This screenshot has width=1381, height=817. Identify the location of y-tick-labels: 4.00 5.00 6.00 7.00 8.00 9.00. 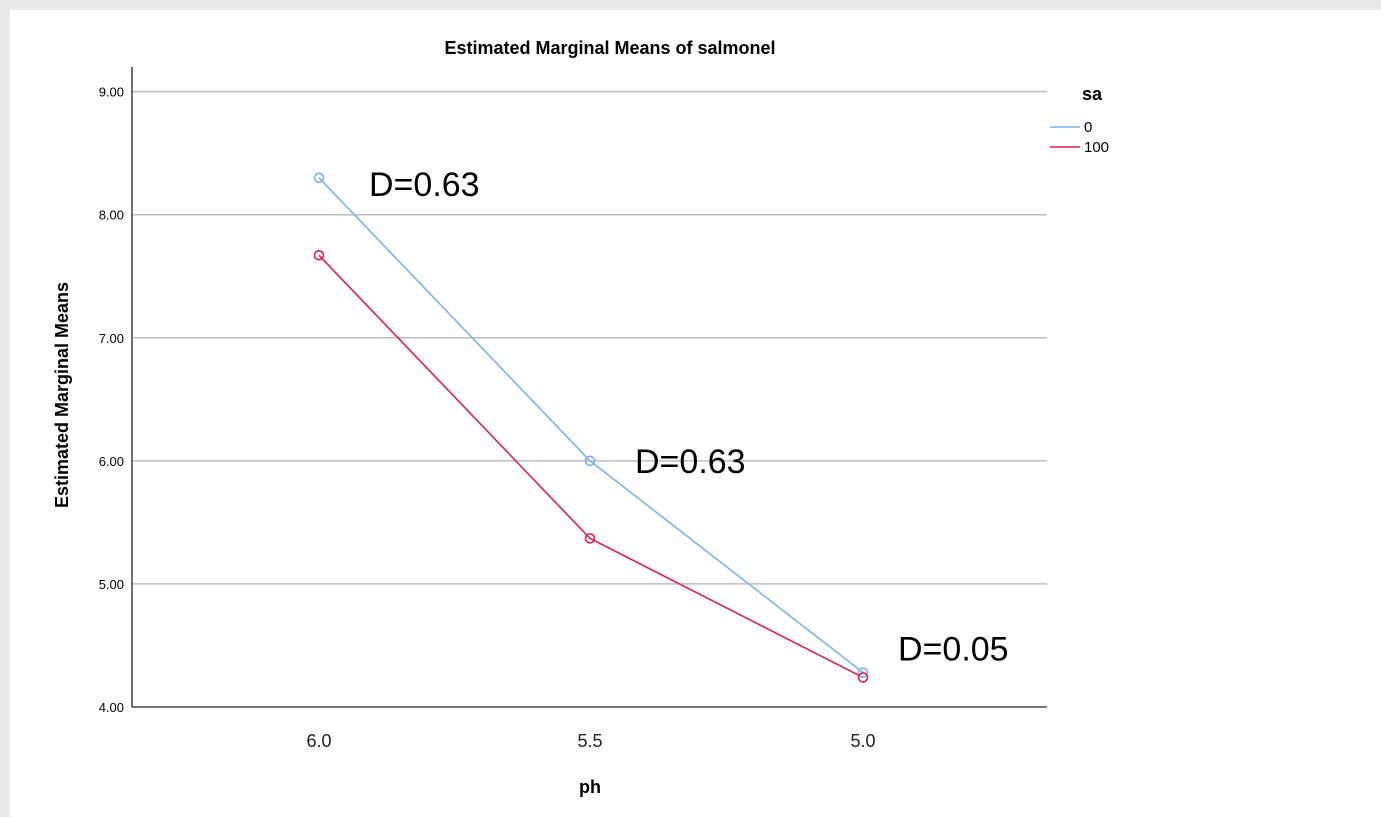
(111, 400).